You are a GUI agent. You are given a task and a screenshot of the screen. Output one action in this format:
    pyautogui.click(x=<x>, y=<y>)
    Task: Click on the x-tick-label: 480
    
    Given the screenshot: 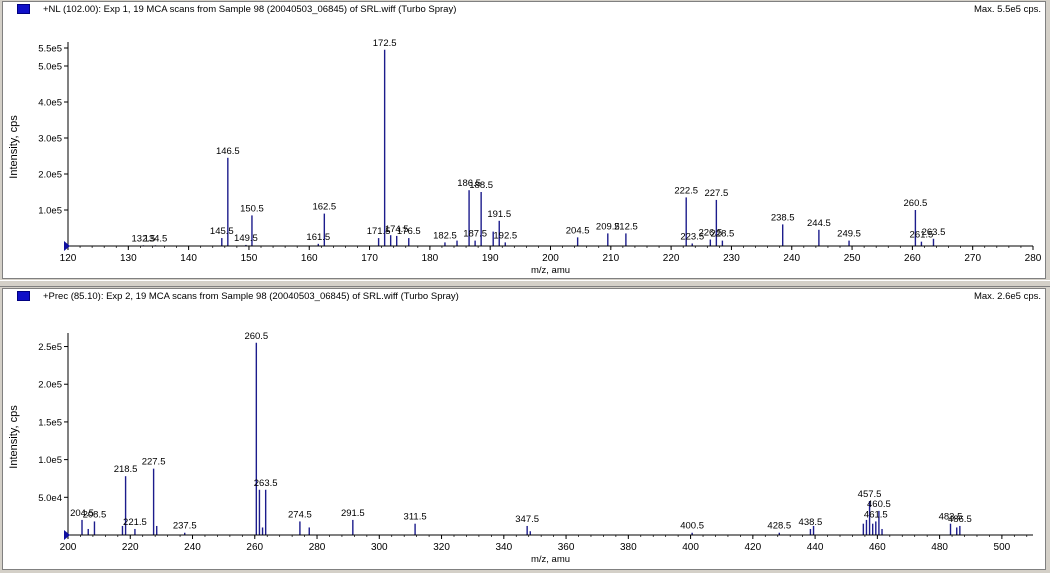 What is the action you would take?
    pyautogui.click(x=939, y=547)
    